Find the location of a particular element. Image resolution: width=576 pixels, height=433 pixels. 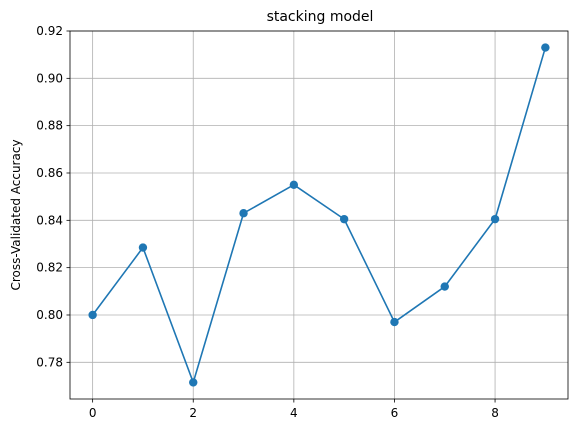

x-tick-label: 0 is located at coordinates (93, 413).